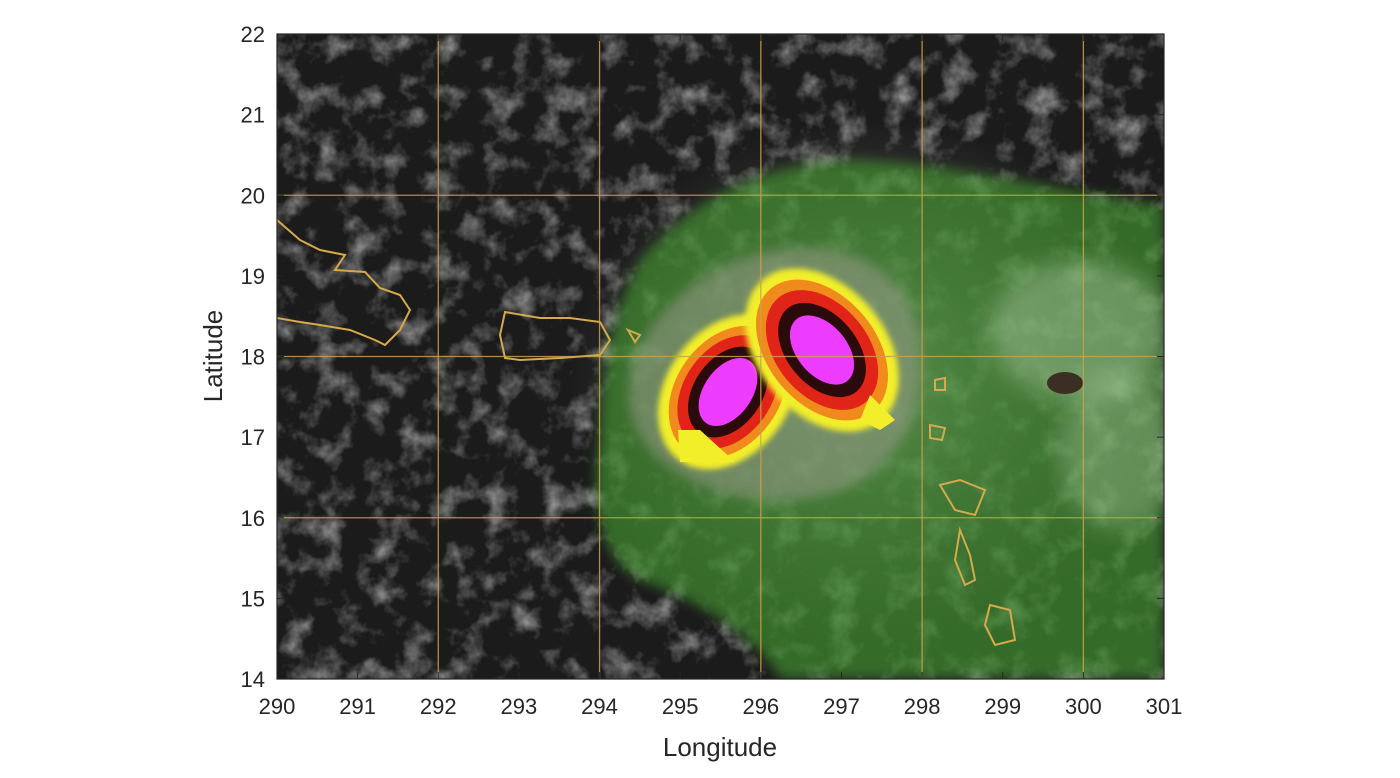 This screenshot has height=778, width=1400. Describe the element at coordinates (877, 412) in the screenshot. I see `yellow-tail-southeast` at that location.